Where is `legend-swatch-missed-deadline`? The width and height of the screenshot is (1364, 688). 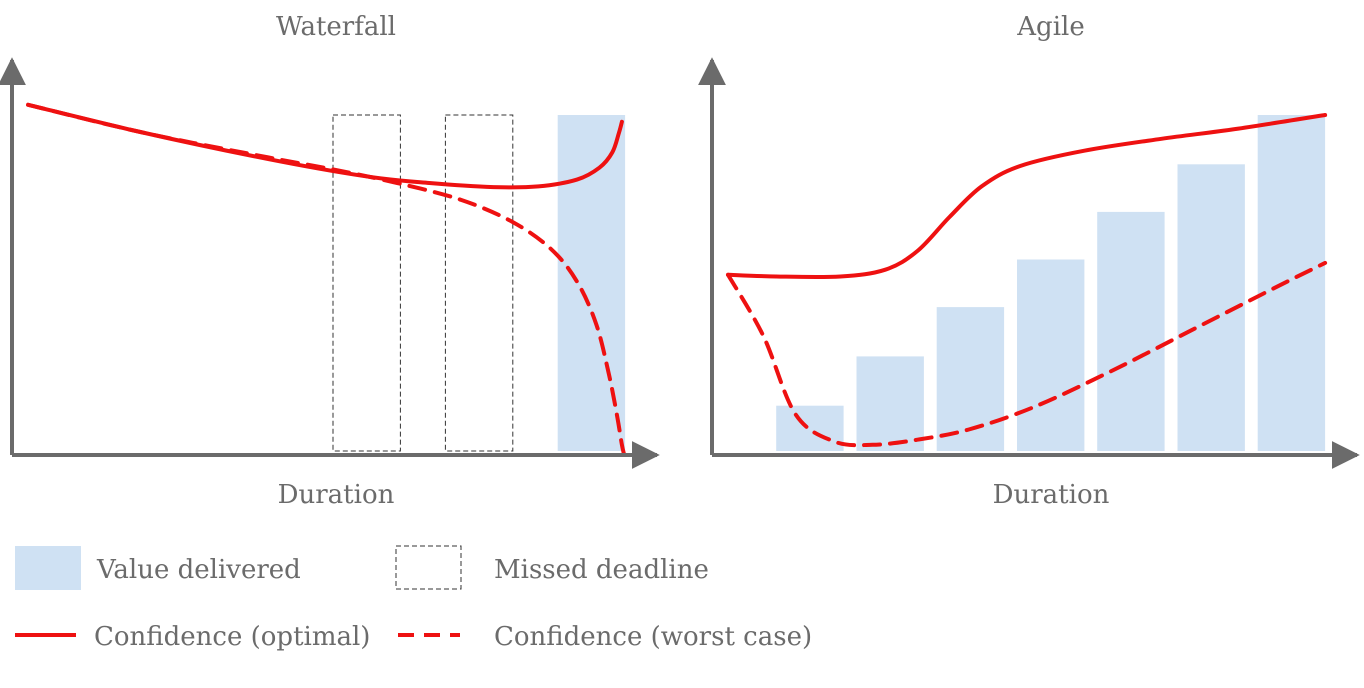
legend-swatch-missed-deadline is located at coordinates (428, 567).